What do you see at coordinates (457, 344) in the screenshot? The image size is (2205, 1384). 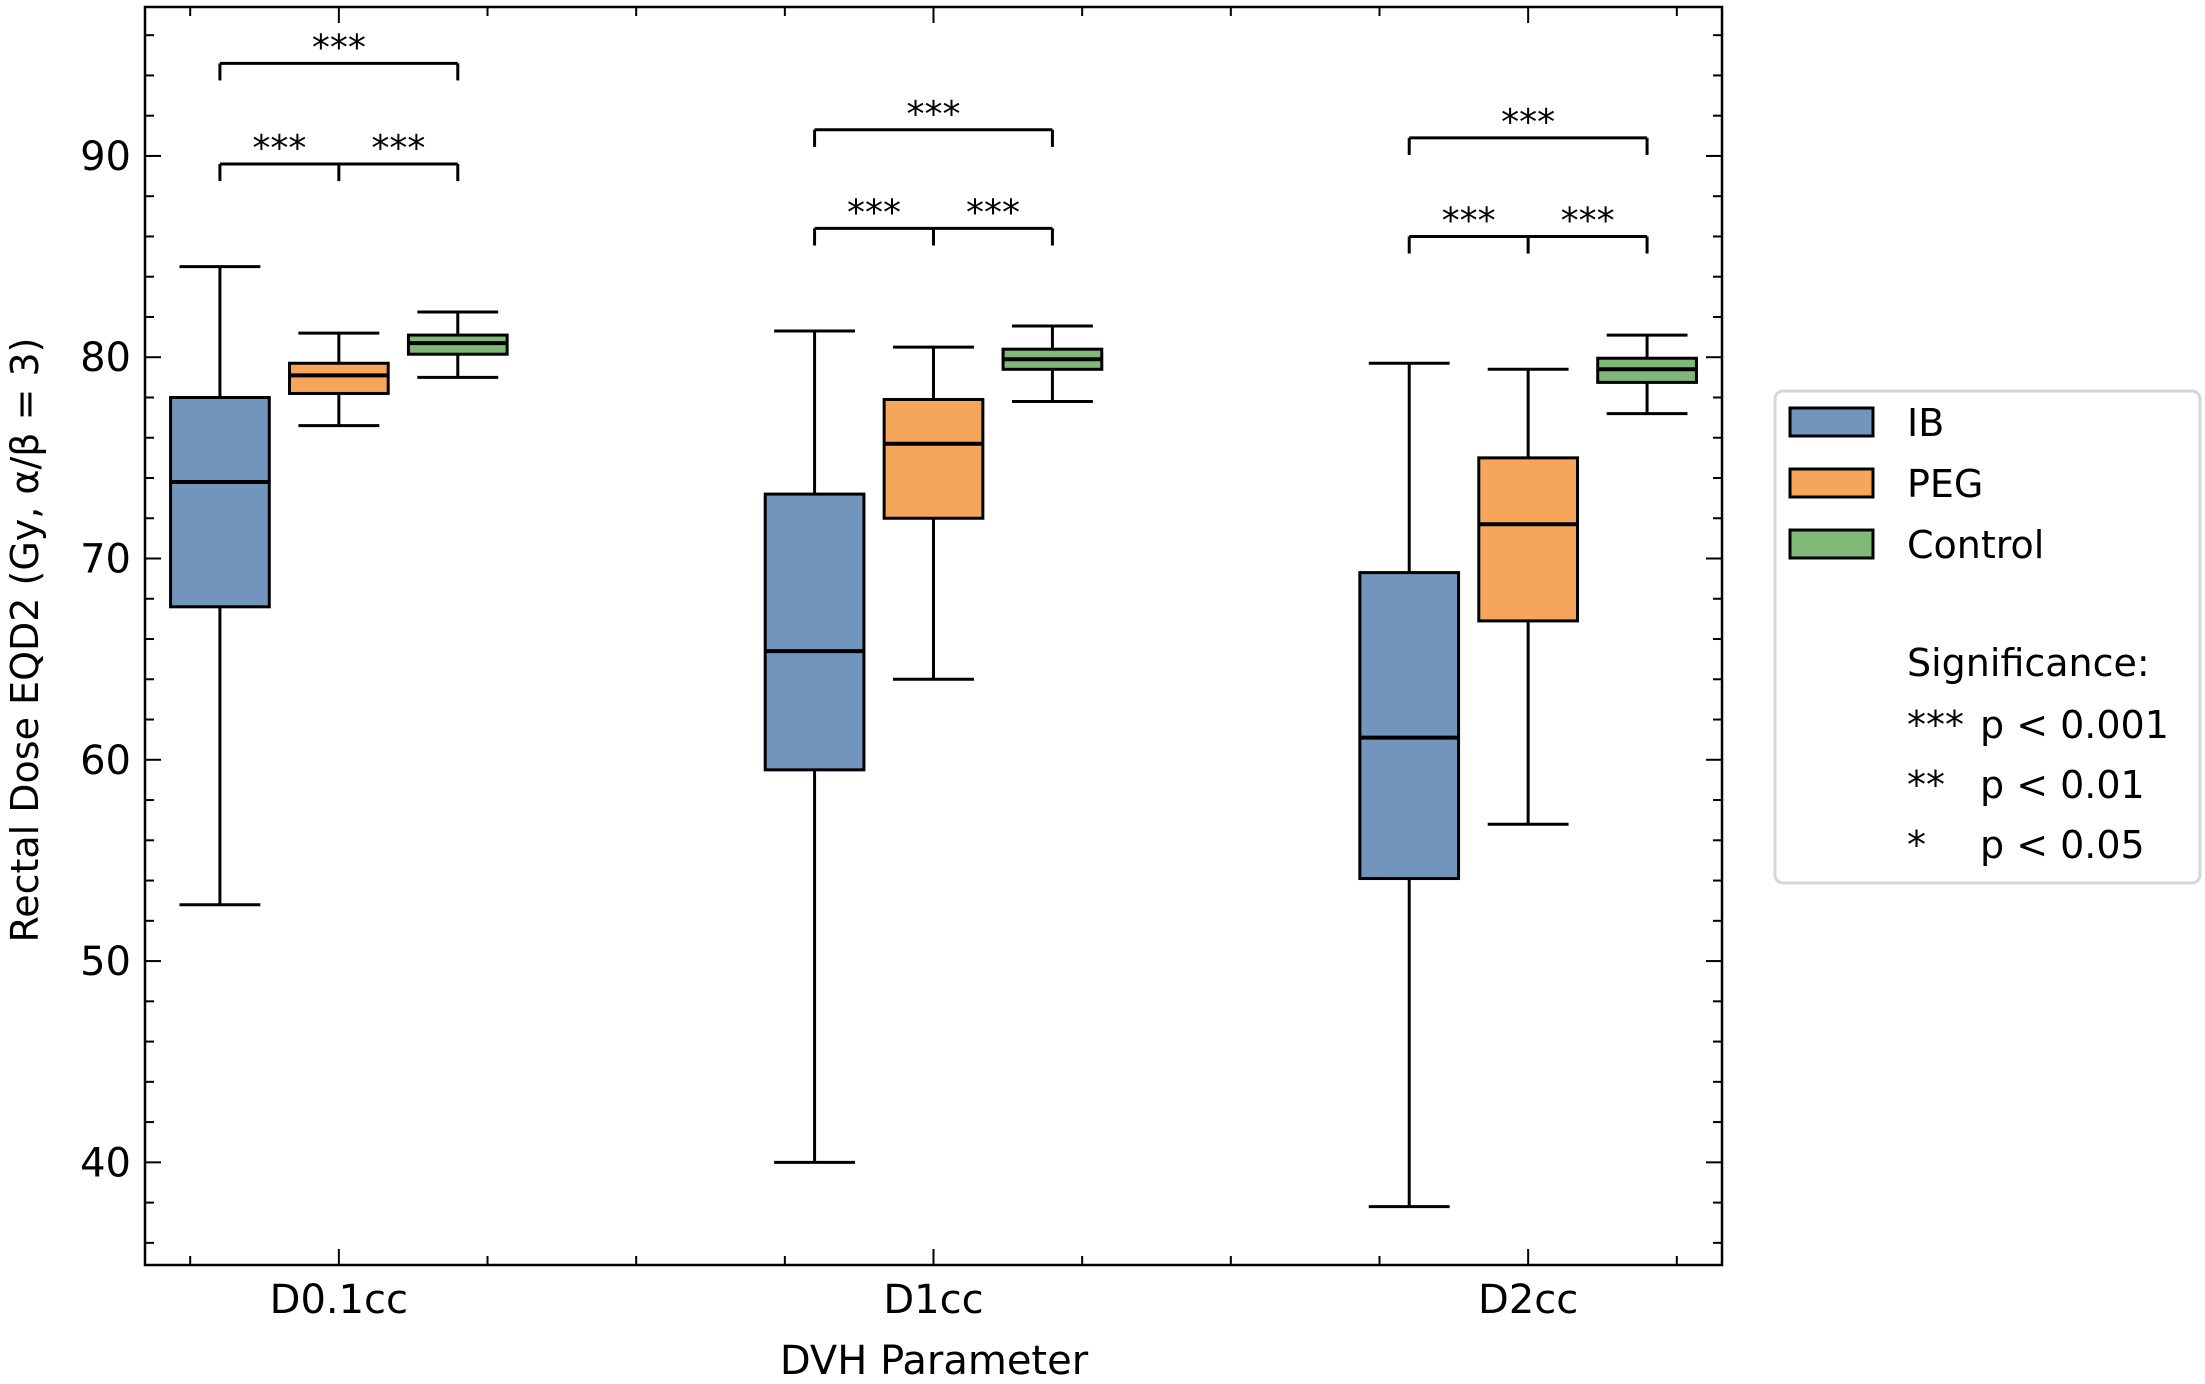 I see `box-control-d0-1cc` at bounding box center [457, 344].